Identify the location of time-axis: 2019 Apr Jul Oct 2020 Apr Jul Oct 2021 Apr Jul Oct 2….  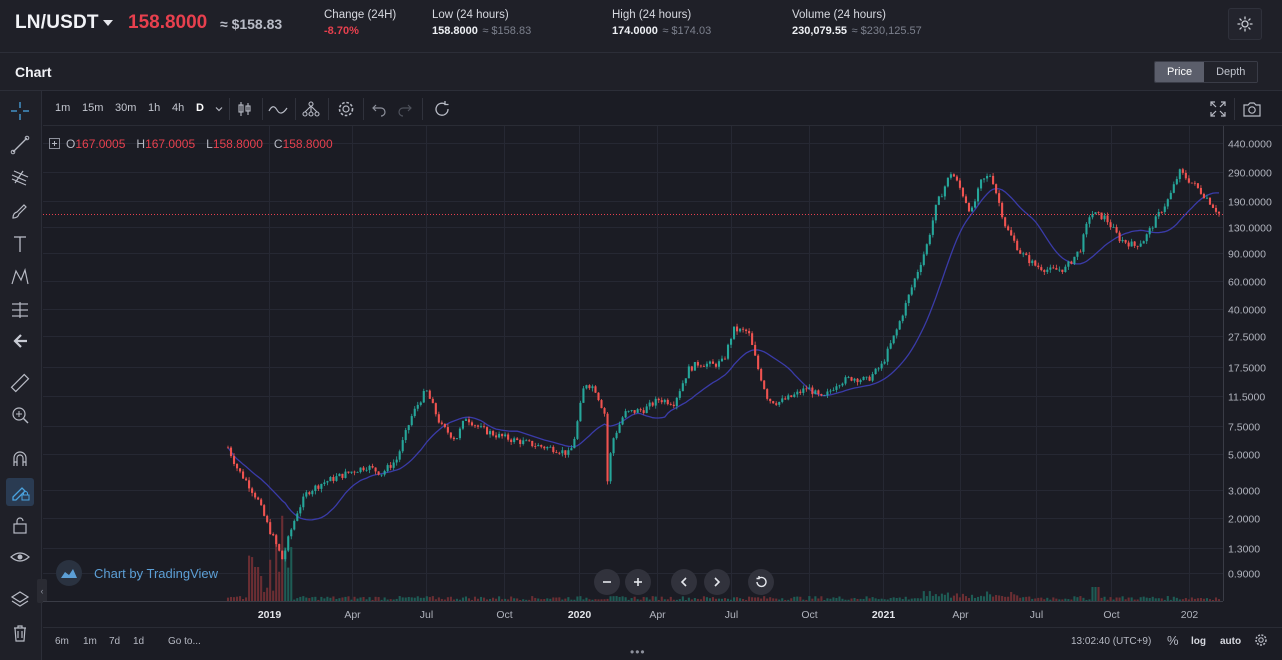
(662, 614).